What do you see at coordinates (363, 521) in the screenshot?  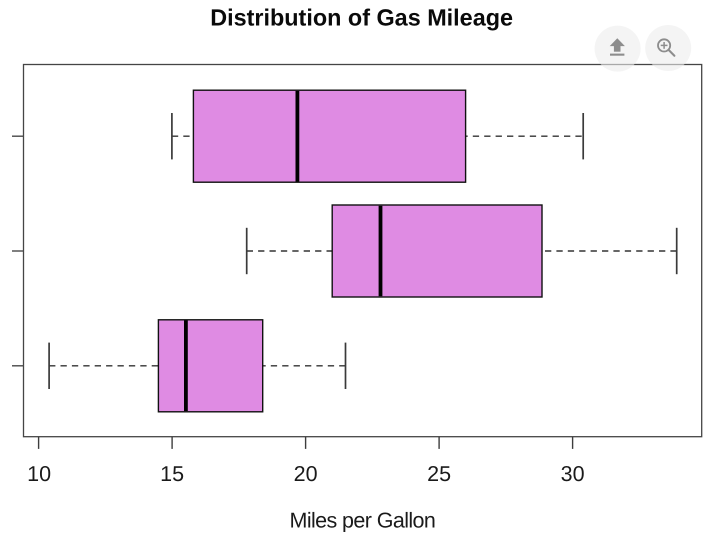 I see `svg-text: Miles per Gallon` at bounding box center [363, 521].